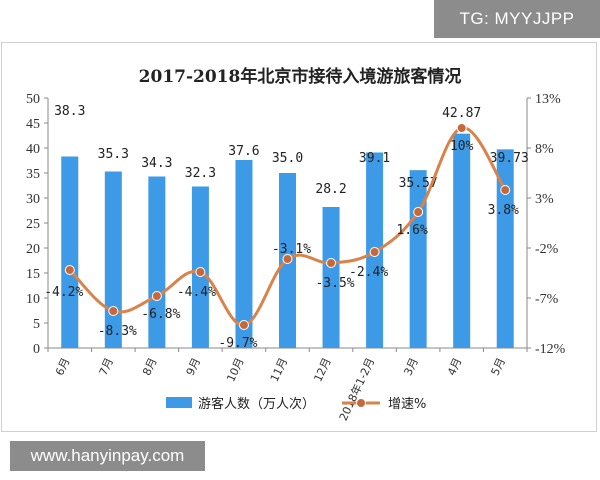 Image resolution: width=600 pixels, height=480 pixels. I want to click on growth-value-label: -3.5%, so click(334, 283).